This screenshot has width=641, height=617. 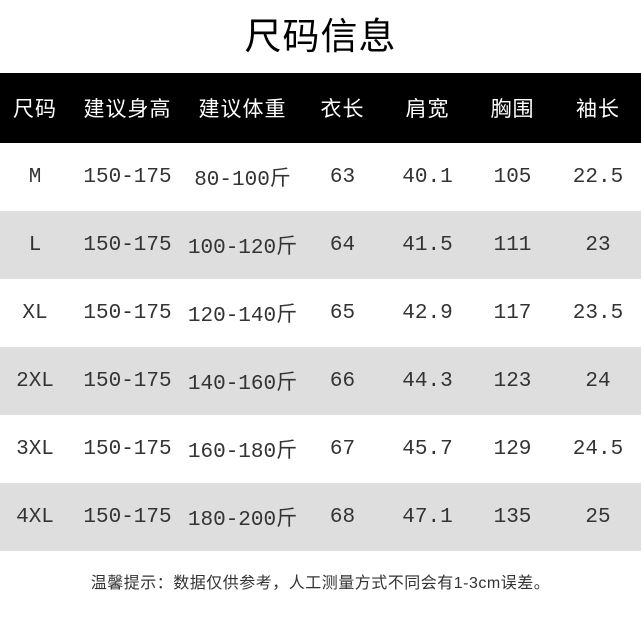 What do you see at coordinates (427, 108) in the screenshot?
I see `column-header-shoulder: 肩宽` at bounding box center [427, 108].